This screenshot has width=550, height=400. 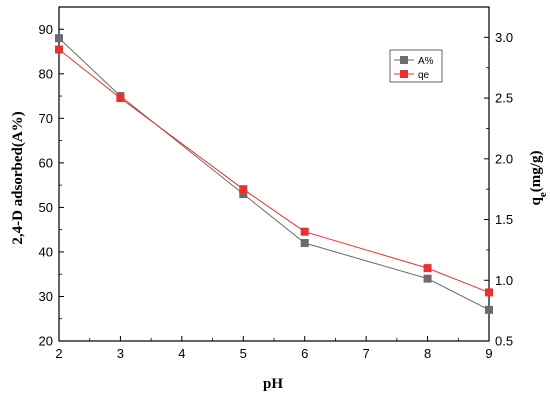 I want to click on y-right-tick-label: 0.5, so click(x=504, y=341).